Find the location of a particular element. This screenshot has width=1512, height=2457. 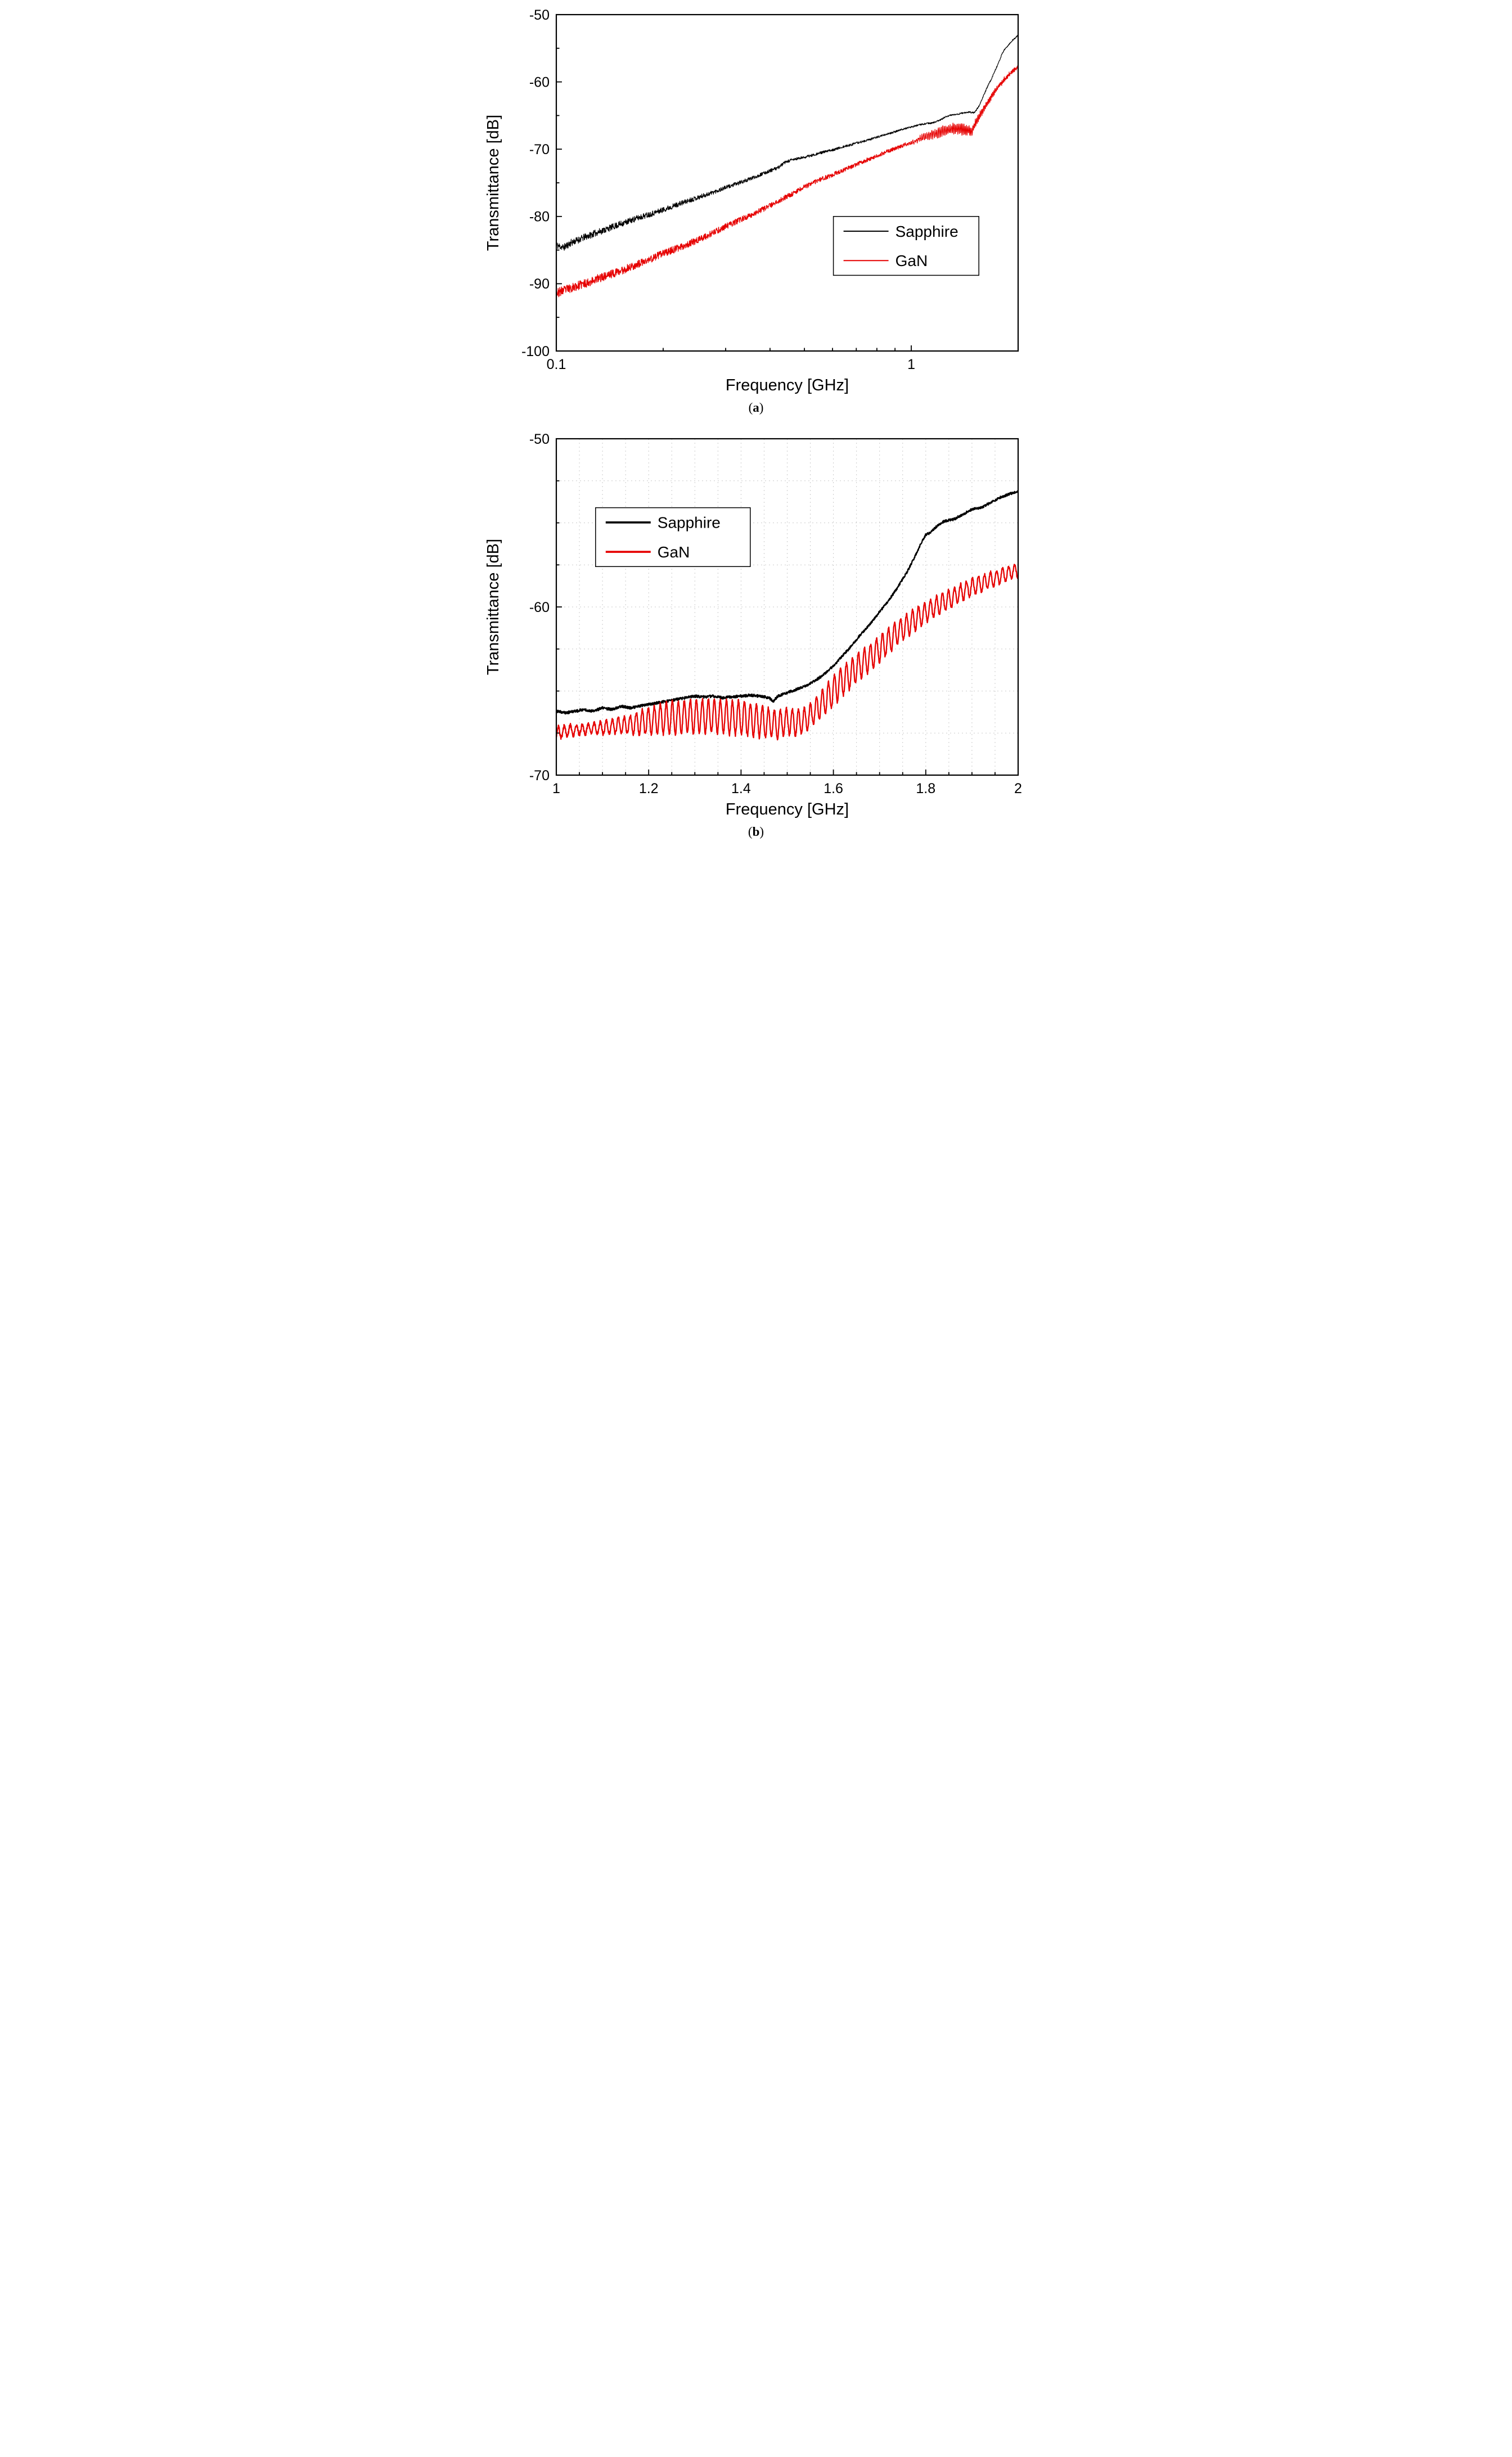

caption-a-pre: ( is located at coordinates (750, 407).